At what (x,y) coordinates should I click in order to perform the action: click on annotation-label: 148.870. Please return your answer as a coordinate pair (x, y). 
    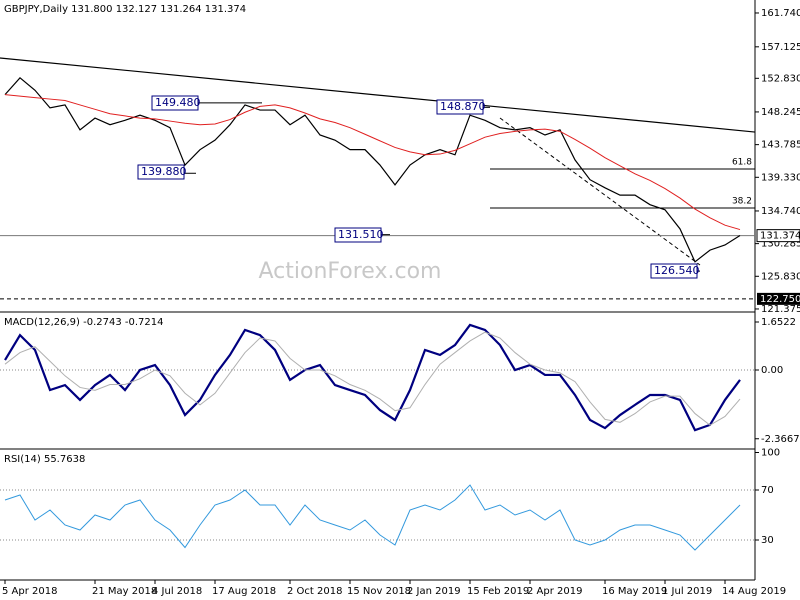
    Looking at the image, I should click on (463, 106).